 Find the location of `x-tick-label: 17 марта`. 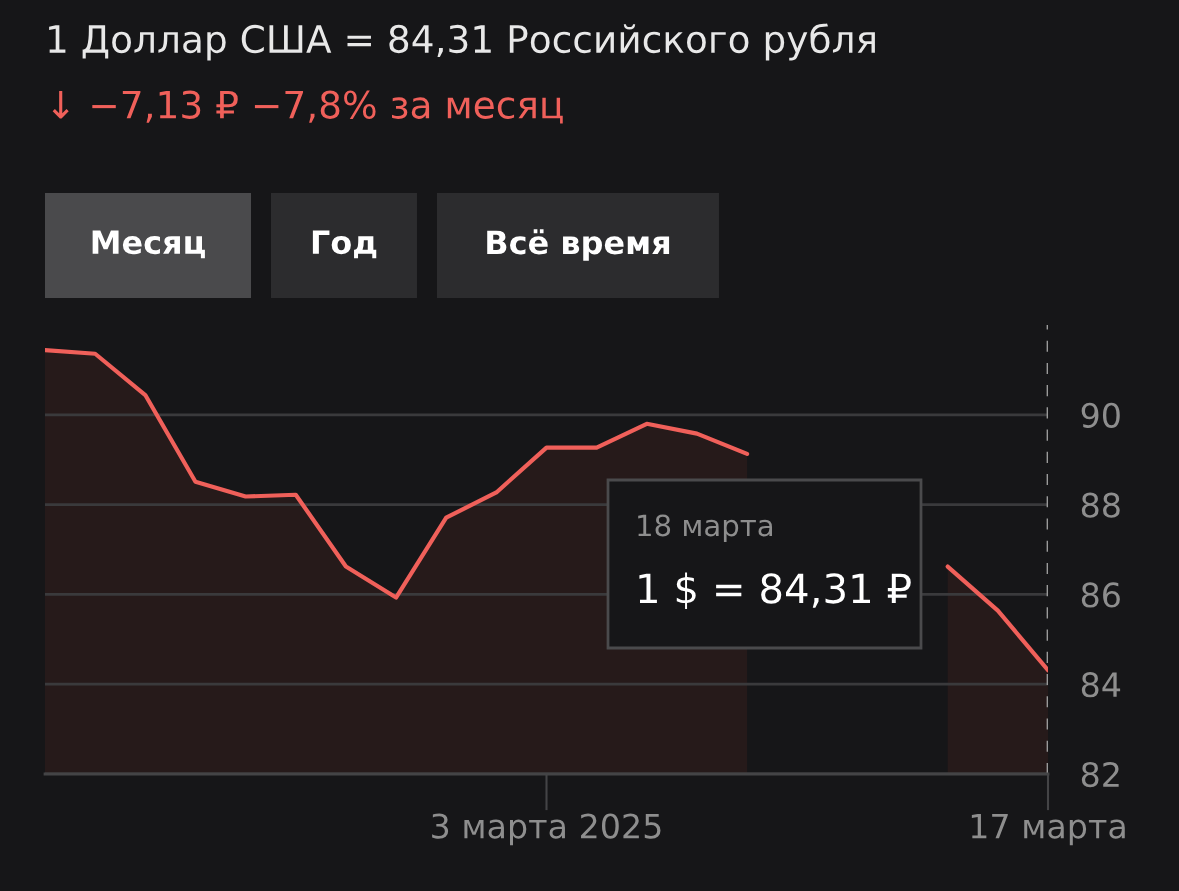

x-tick-label: 17 марта is located at coordinates (1048, 829).